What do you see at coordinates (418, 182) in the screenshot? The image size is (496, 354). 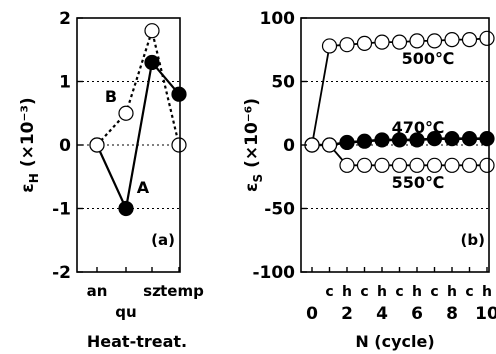 I see `series-label: 550℃` at bounding box center [418, 182].